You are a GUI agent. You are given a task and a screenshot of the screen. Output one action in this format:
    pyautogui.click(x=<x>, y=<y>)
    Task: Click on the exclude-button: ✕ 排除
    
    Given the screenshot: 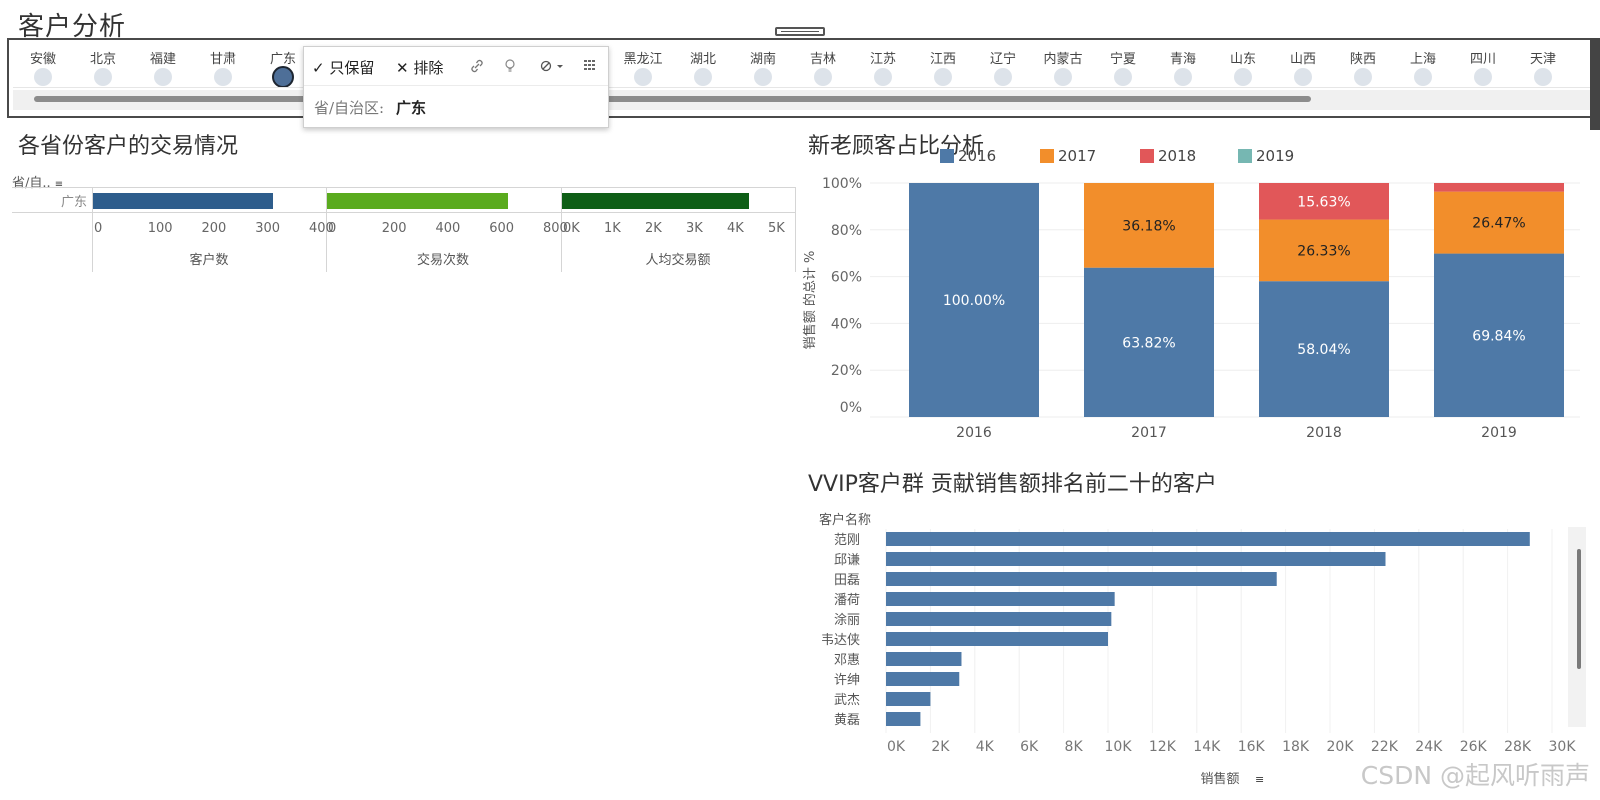 What is the action you would take?
    pyautogui.click(x=420, y=68)
    